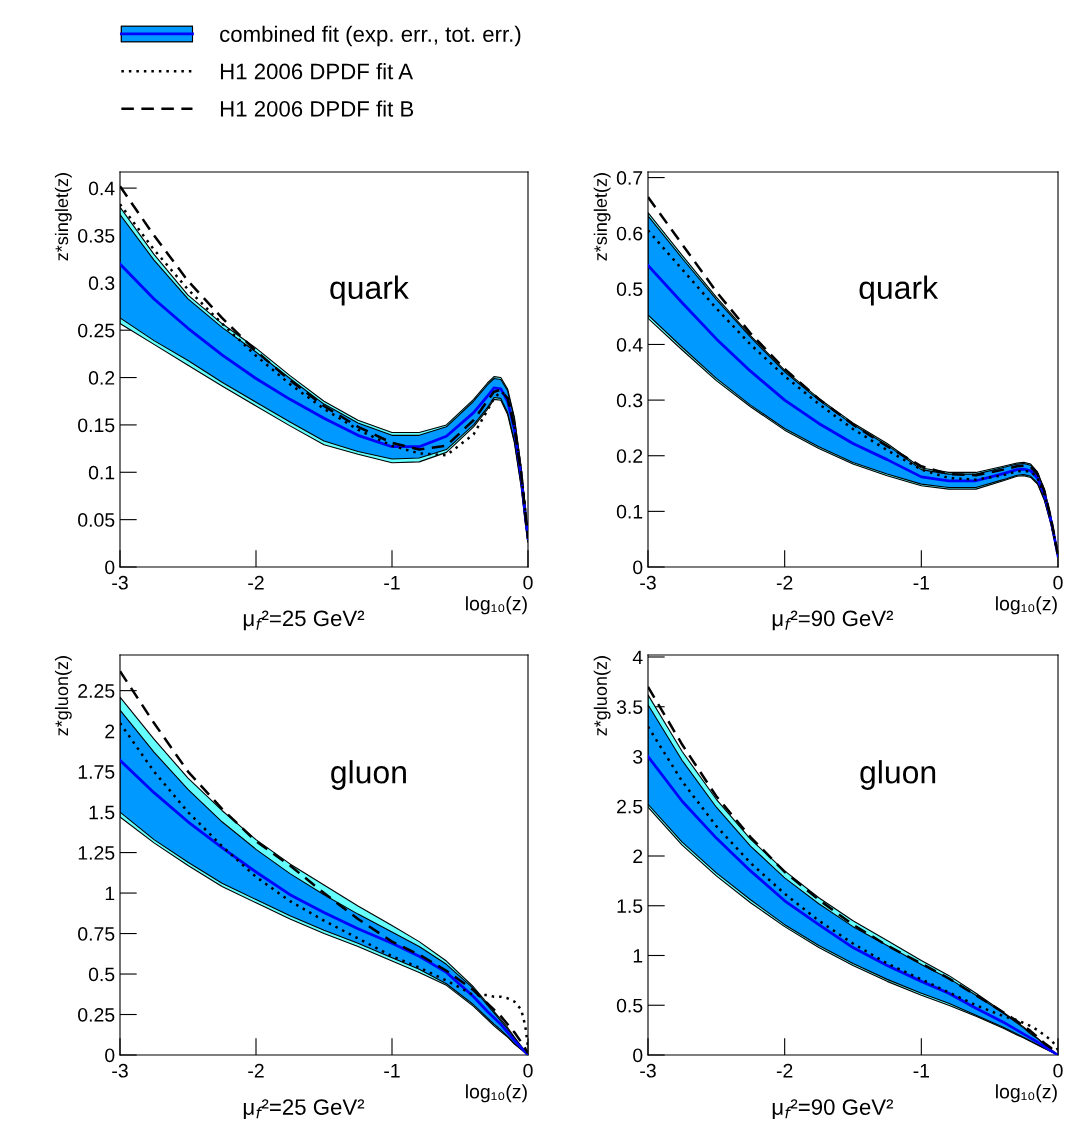 The image size is (1067, 1131). What do you see at coordinates (637, 657) in the screenshot?
I see `y-tick-label: 4` at bounding box center [637, 657].